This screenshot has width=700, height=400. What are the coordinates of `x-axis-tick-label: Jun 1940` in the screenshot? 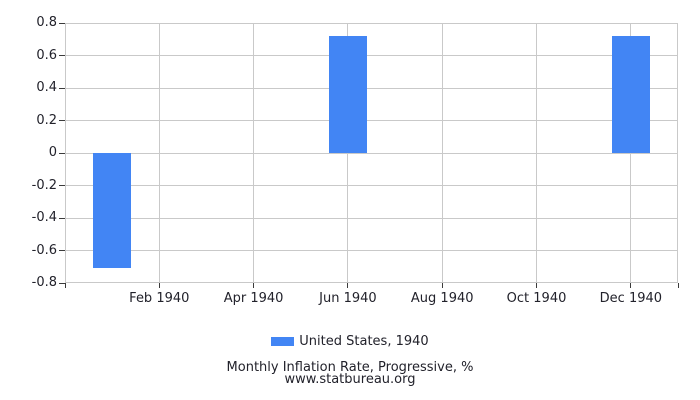 It's located at (348, 298).